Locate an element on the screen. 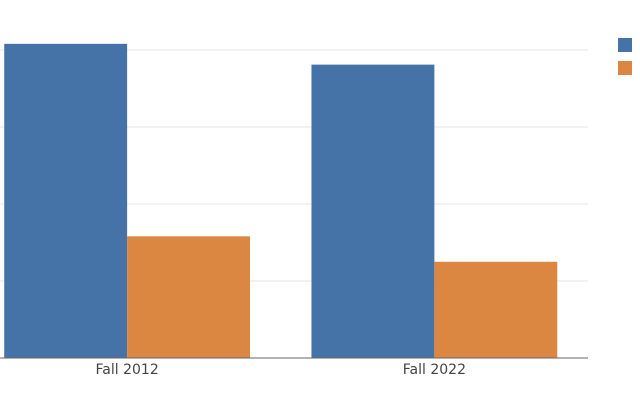  x-tick-label: Fall 2012 is located at coordinates (127, 370).